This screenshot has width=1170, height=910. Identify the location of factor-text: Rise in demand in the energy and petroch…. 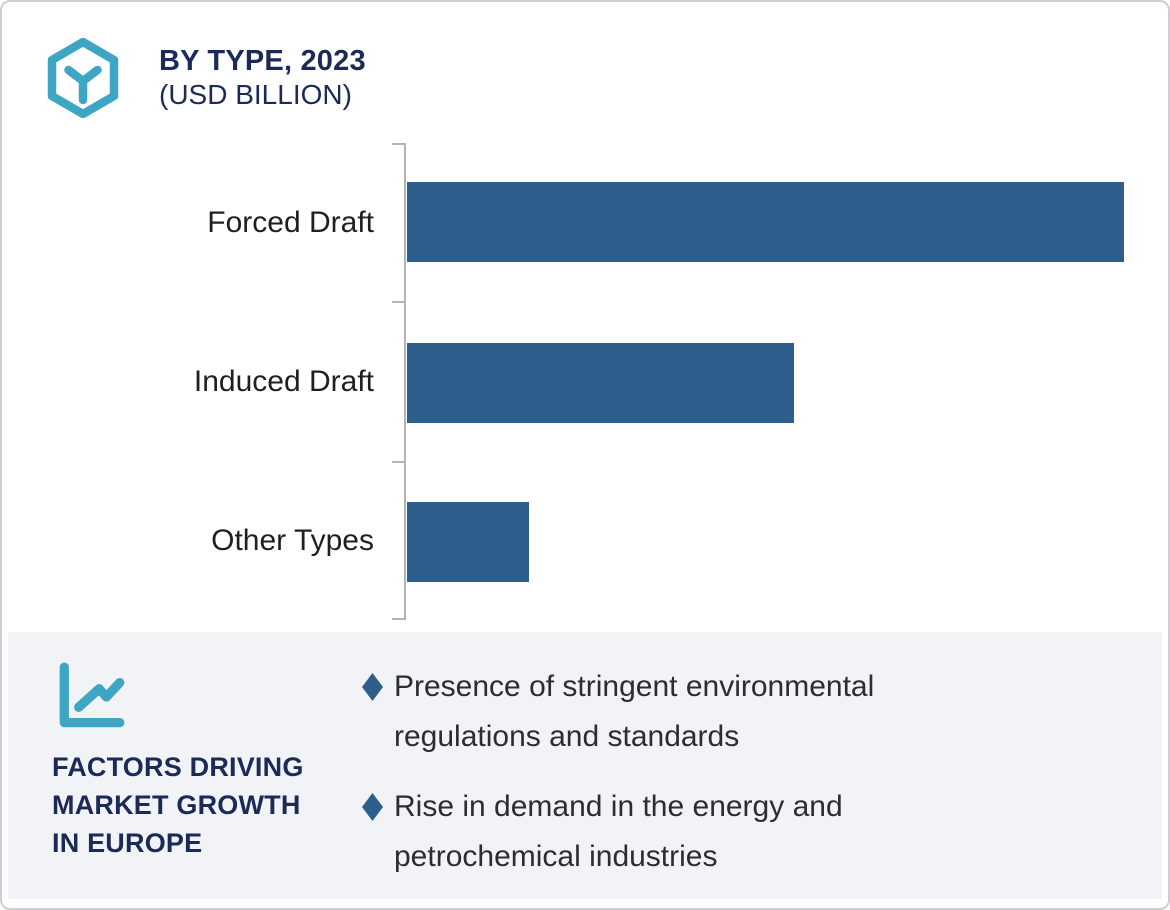
(618, 831).